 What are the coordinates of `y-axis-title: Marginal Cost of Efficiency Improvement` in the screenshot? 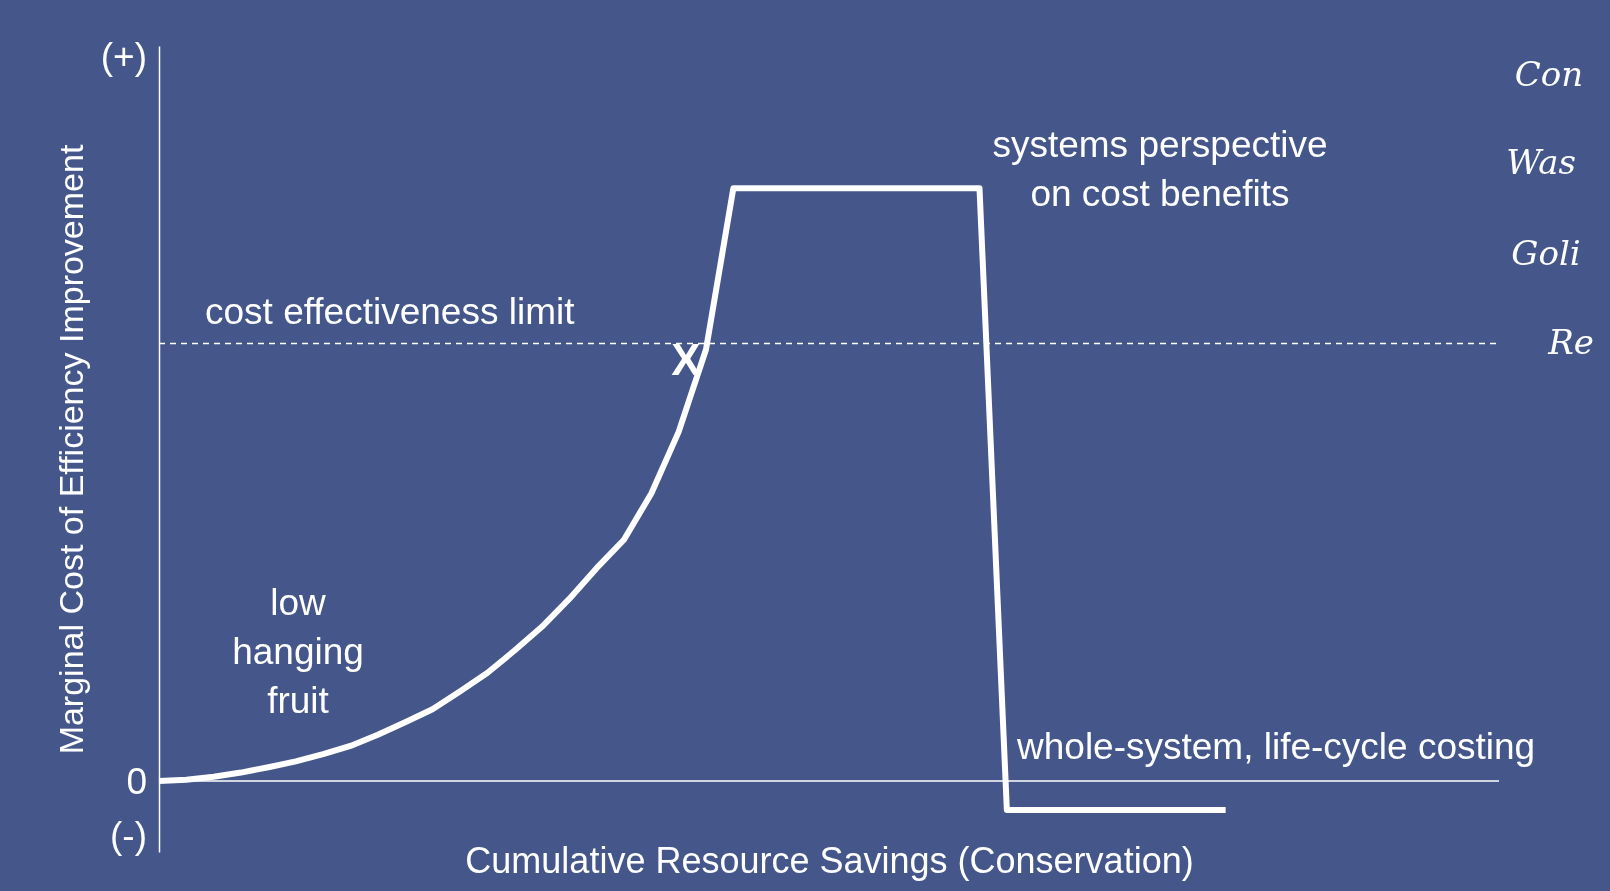 It's located at (70, 449).